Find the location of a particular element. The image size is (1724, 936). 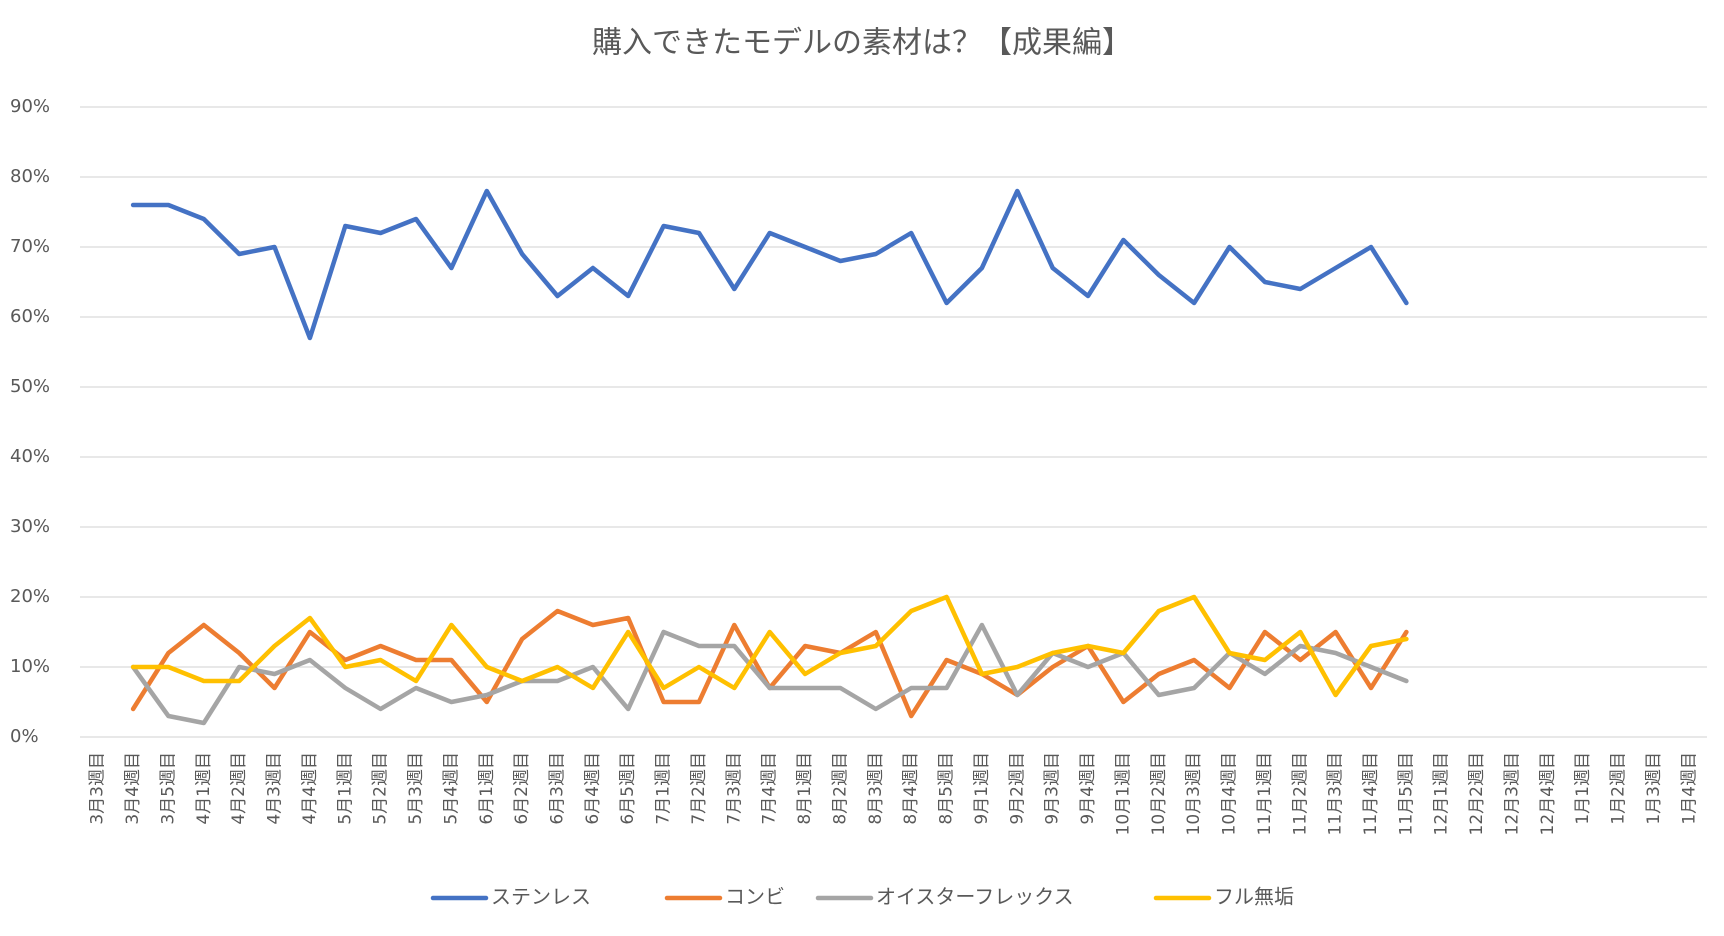

x-tick-label: 5月4週目 is located at coordinates (451, 788).